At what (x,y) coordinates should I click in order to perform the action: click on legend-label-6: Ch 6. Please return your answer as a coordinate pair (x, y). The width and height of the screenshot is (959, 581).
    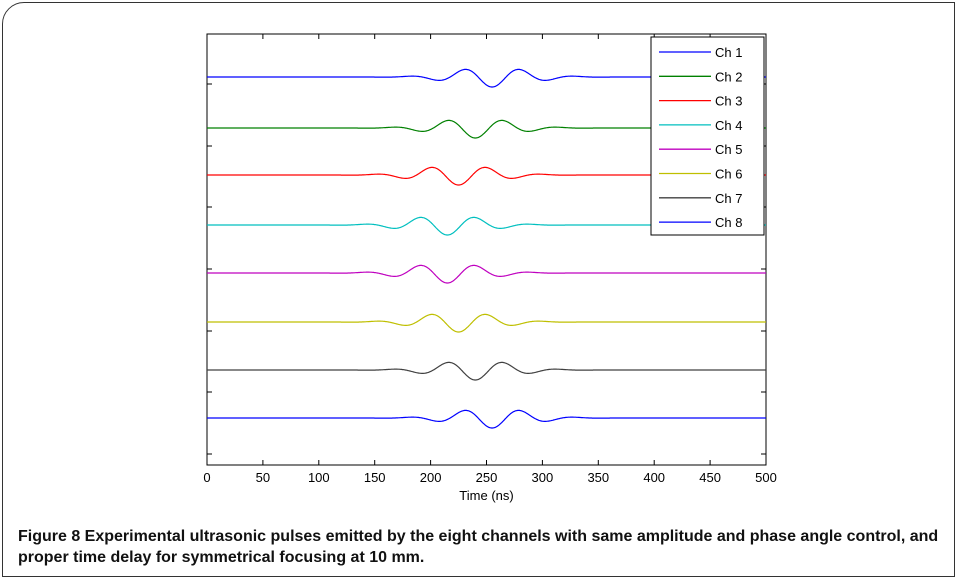
    Looking at the image, I should click on (728, 174).